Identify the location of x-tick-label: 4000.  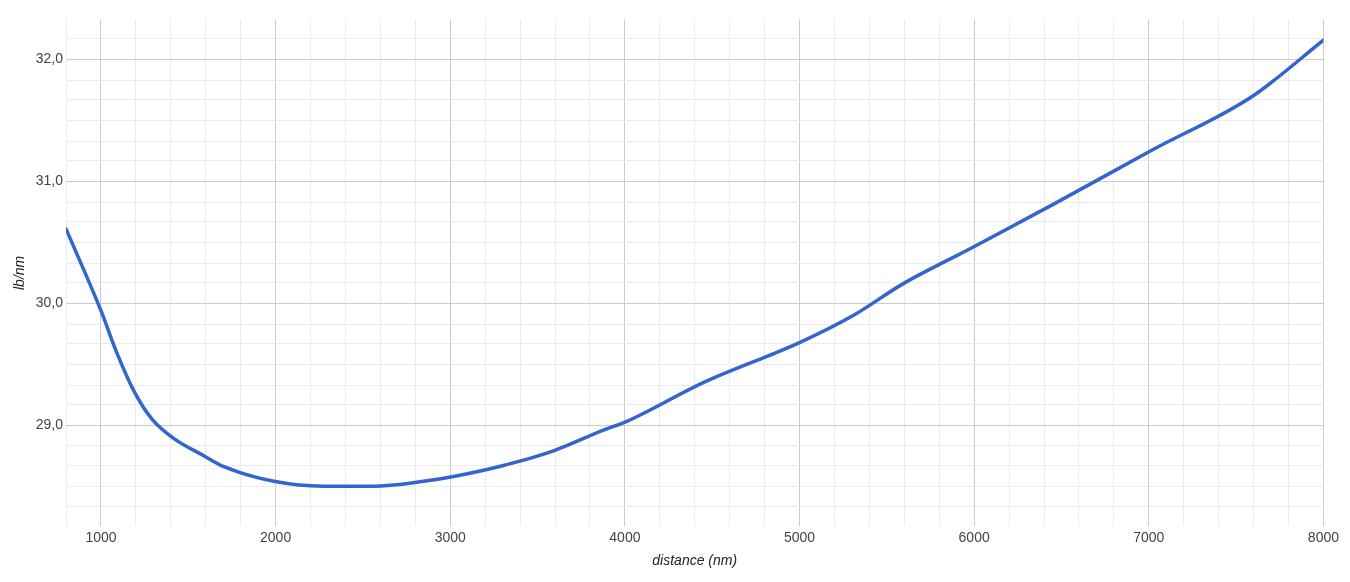
(625, 536).